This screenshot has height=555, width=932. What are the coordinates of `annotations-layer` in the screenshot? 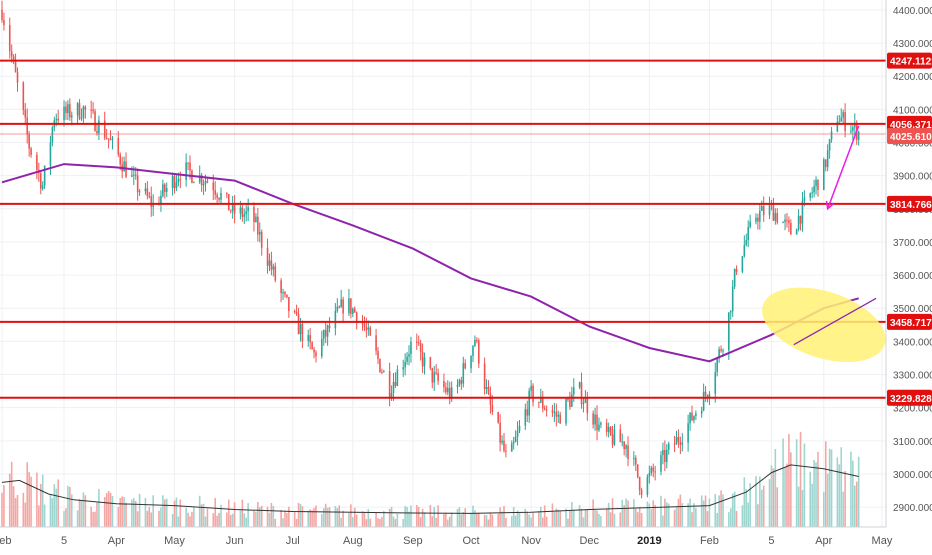 It's located at (824, 251).